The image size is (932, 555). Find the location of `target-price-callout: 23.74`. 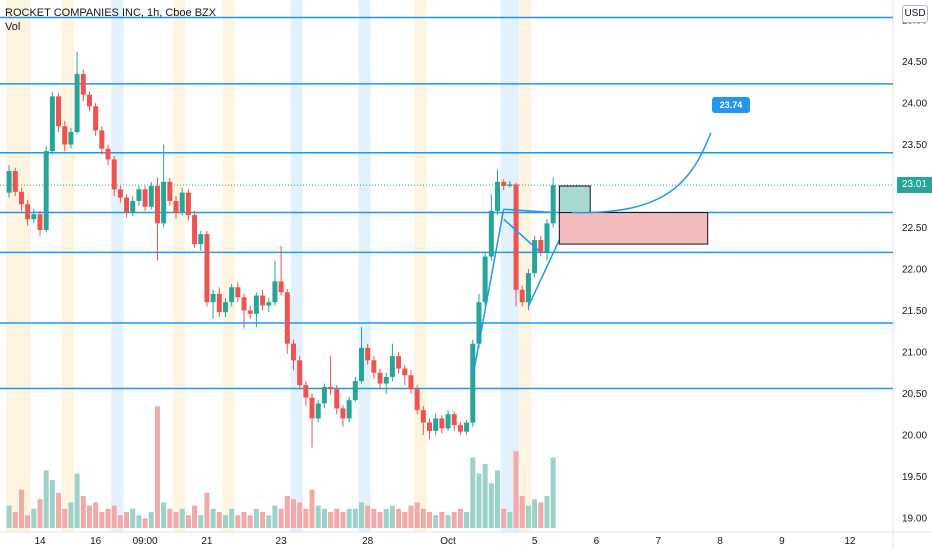

target-price-callout: 23.74 is located at coordinates (731, 105).